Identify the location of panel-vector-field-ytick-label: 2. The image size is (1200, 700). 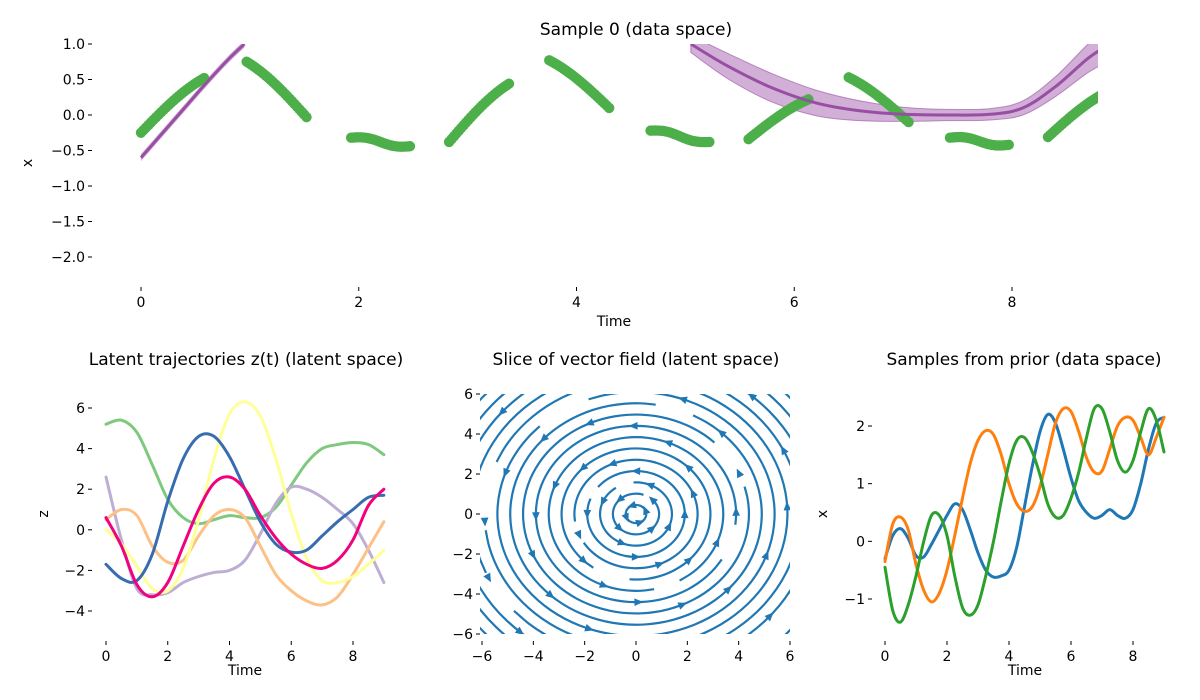
(468, 475).